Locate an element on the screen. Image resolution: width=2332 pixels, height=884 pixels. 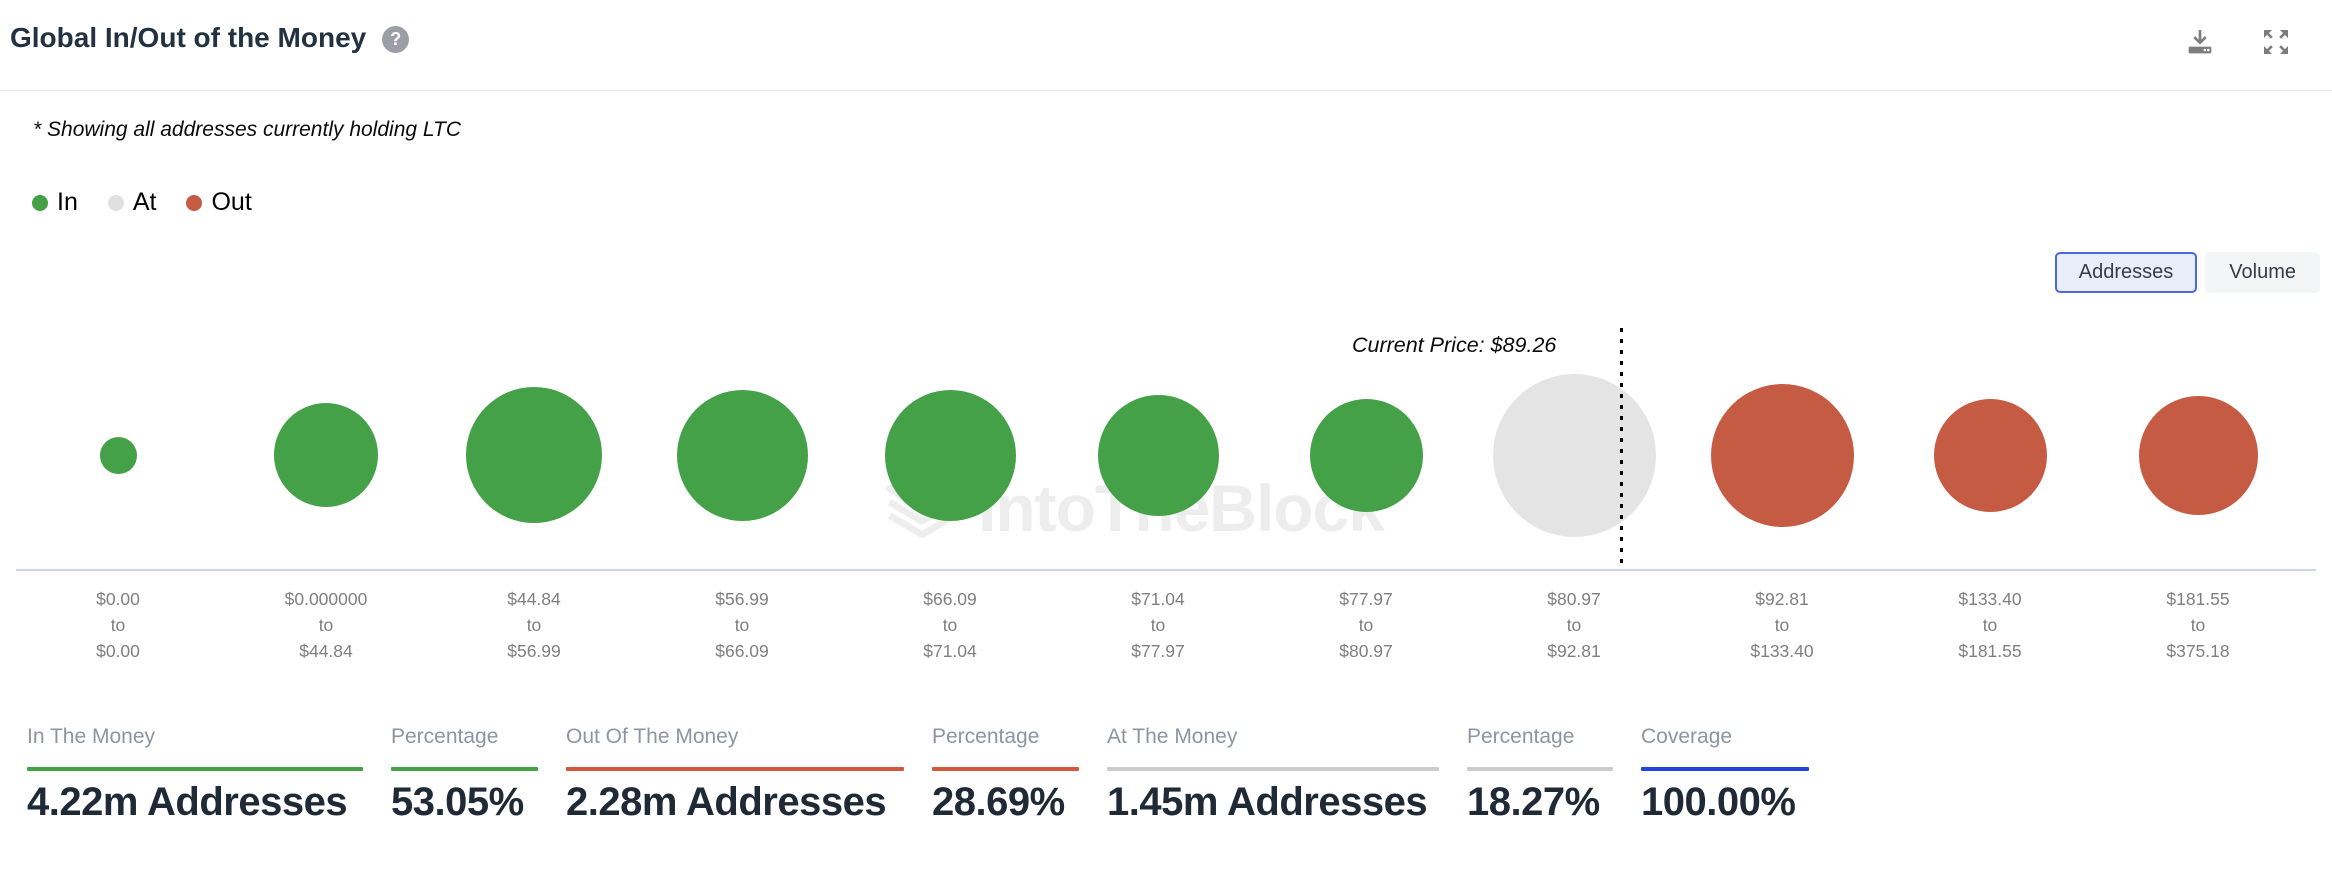
price-range-label: $44.84 to $56.99 is located at coordinates (534, 625).